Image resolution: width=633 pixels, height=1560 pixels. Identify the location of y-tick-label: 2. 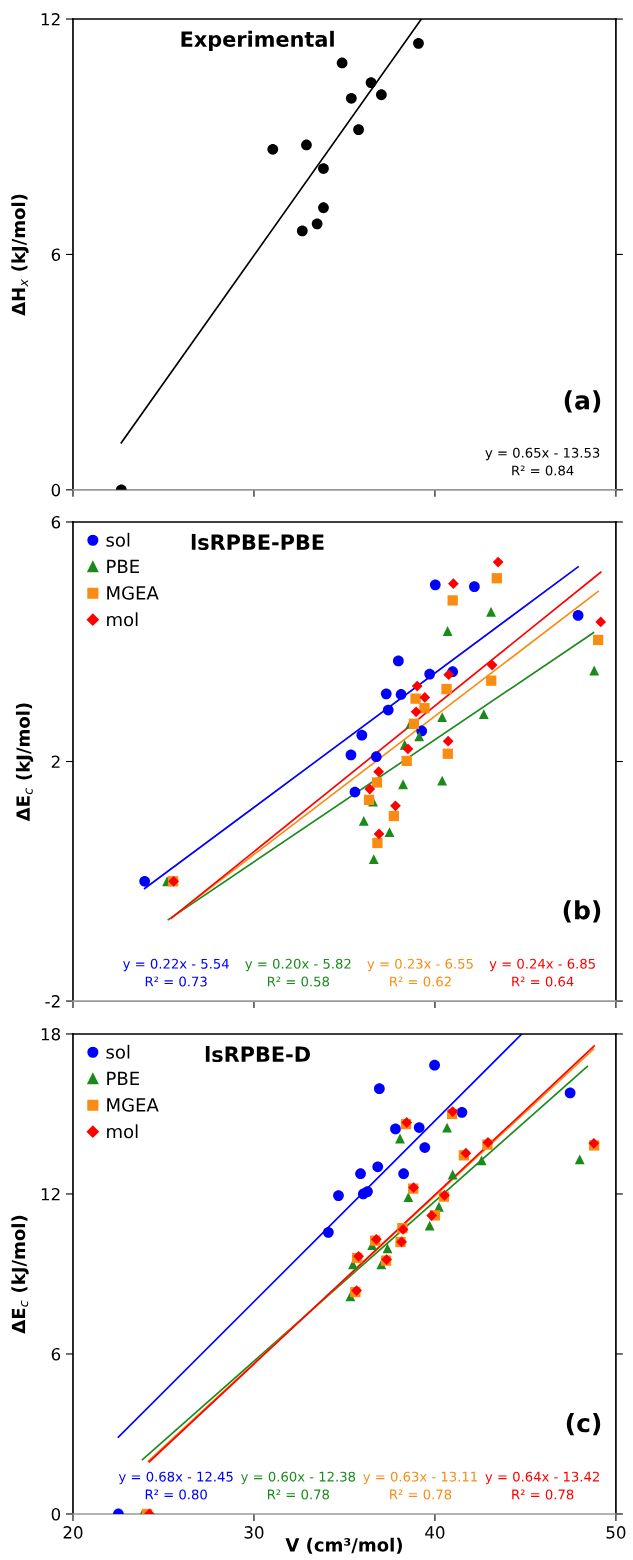
(55, 761).